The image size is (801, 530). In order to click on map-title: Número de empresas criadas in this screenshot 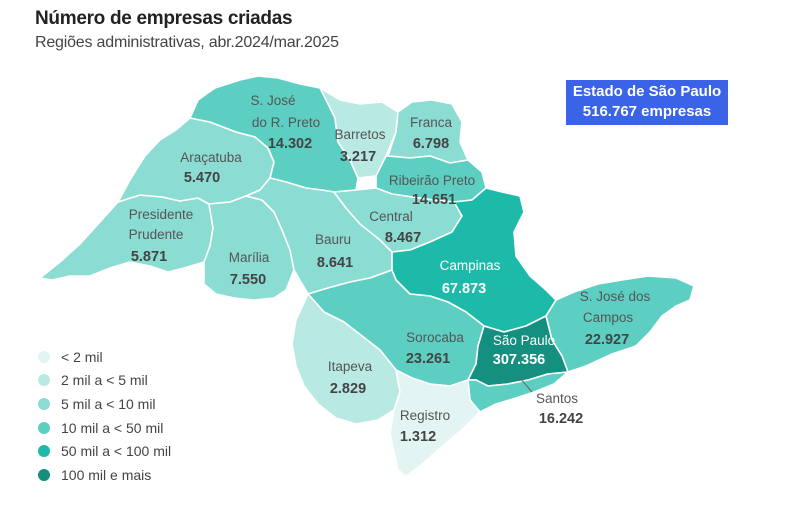, I will do `click(164, 18)`.